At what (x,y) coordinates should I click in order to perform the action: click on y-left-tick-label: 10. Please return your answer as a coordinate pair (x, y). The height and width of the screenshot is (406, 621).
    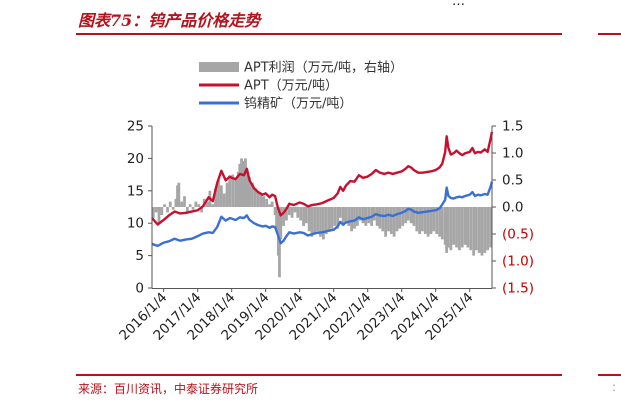
    Looking at the image, I should click on (135, 224).